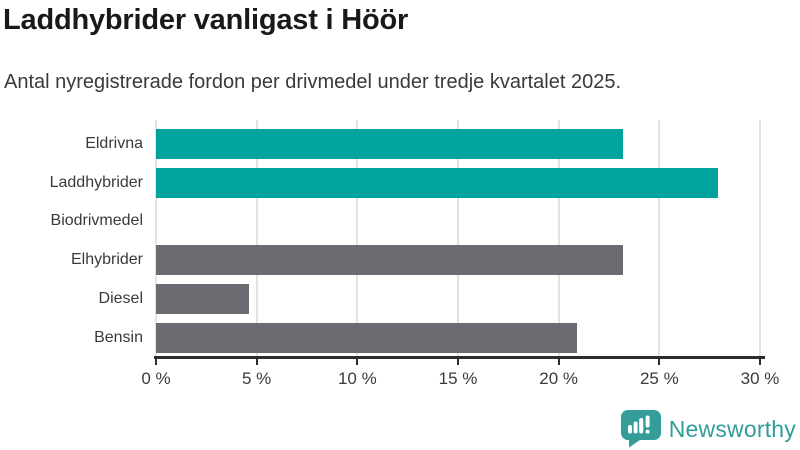 This screenshot has height=450, width=800. What do you see at coordinates (156, 378) in the screenshot?
I see `x-axis-tick-label: 0 %` at bounding box center [156, 378].